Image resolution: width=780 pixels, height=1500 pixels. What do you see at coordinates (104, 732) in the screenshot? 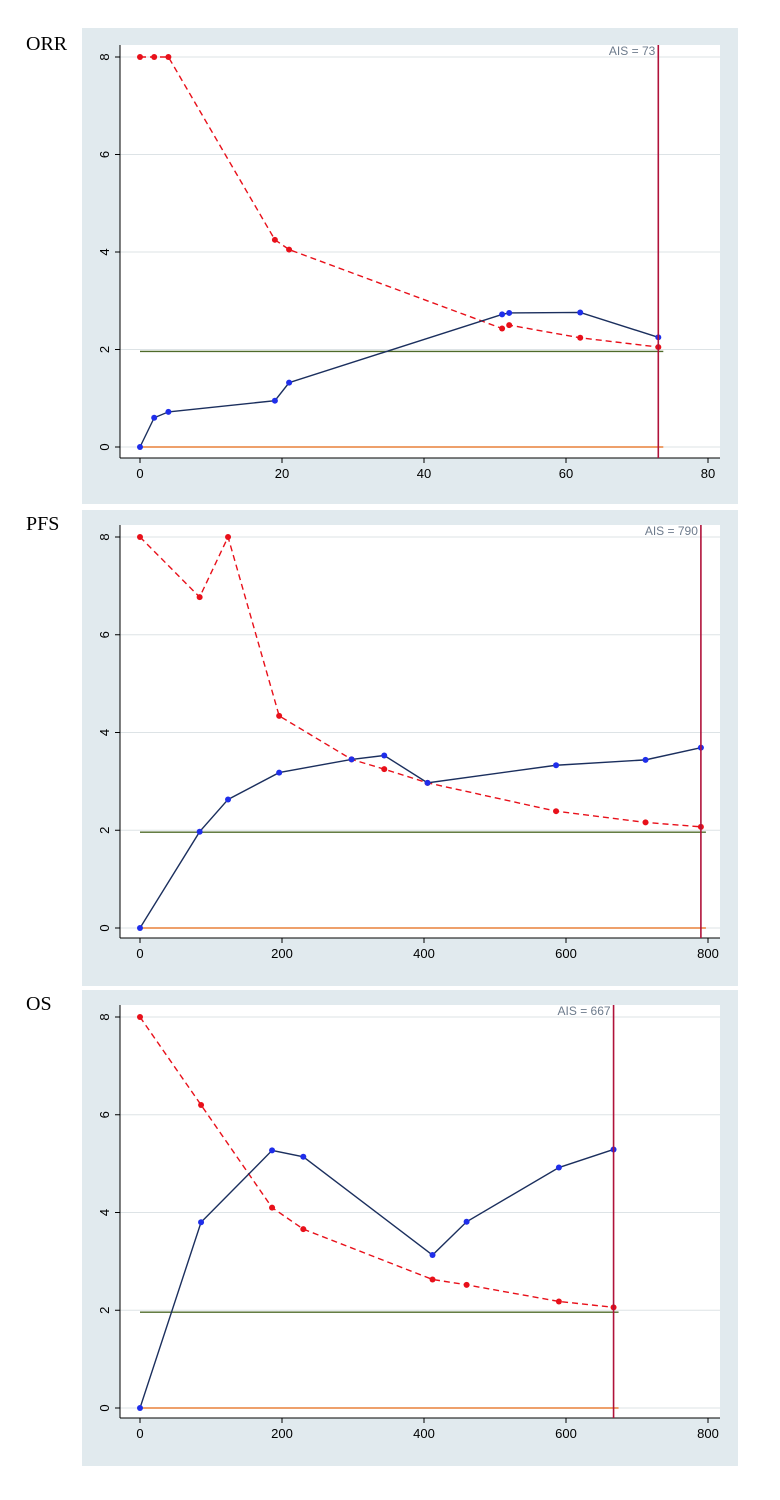
I see `y-tick-label-pfs: 4` at bounding box center [104, 732].